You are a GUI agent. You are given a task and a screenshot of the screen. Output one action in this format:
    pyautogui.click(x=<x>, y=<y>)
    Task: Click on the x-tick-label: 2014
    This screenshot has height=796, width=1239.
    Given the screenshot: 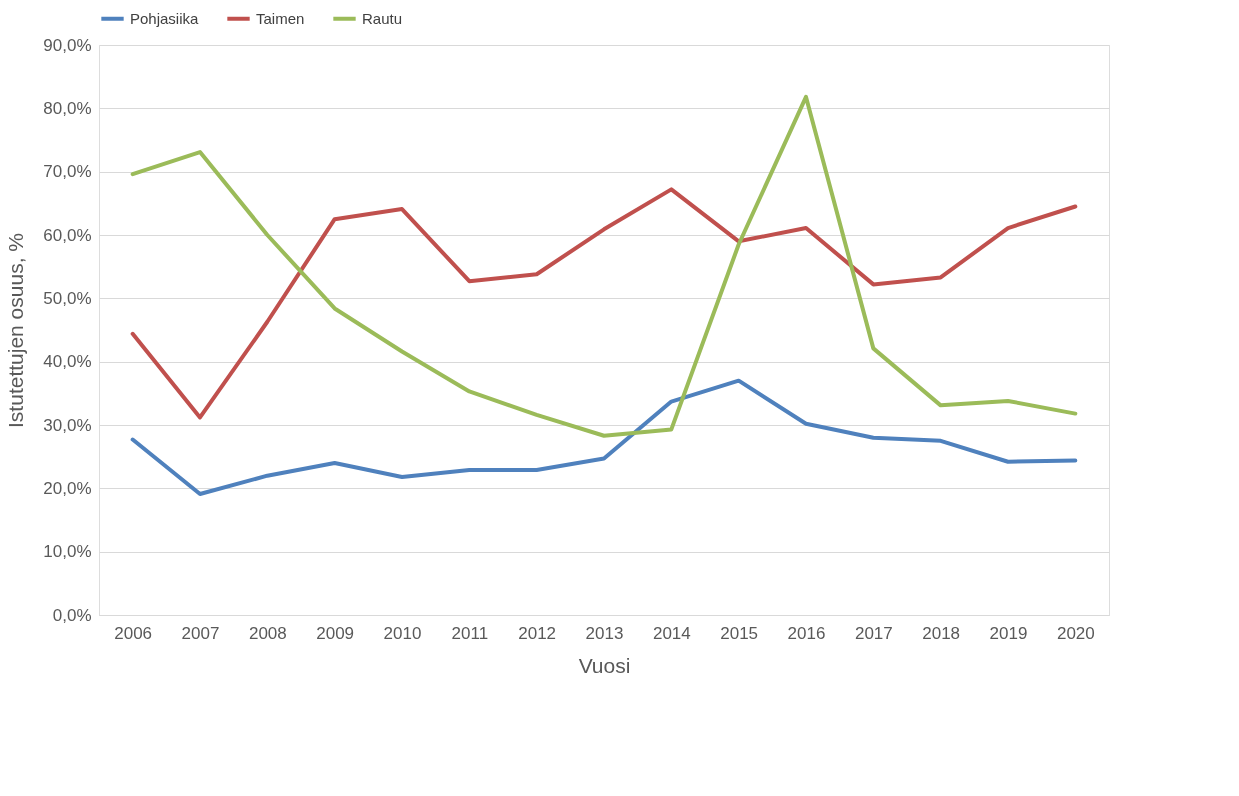 What is the action you would take?
    pyautogui.click(x=671, y=633)
    